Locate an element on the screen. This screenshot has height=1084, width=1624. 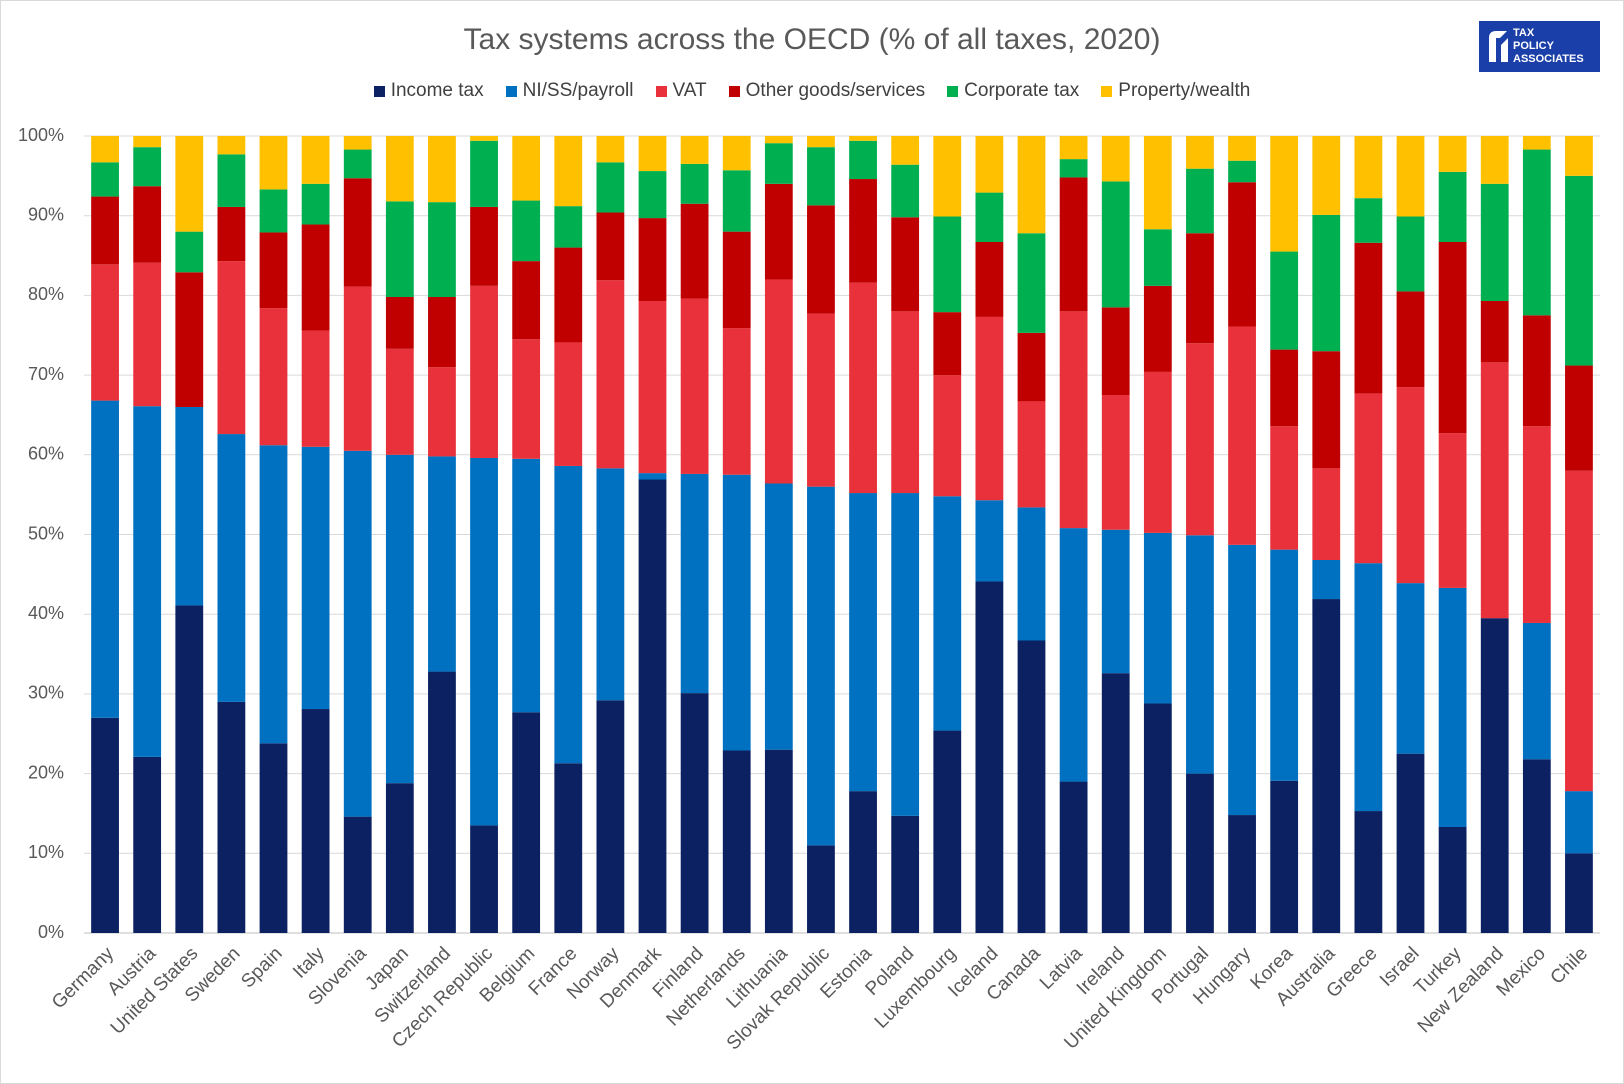
y-tick-label: 60% is located at coordinates (46, 454).